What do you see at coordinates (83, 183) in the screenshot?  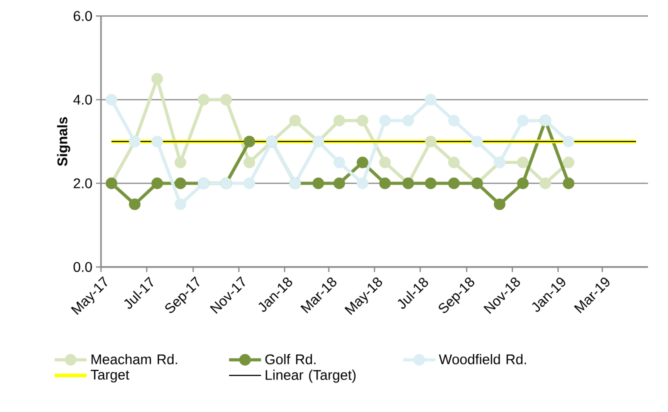 I see `y-tick-label: 2.0` at bounding box center [83, 183].